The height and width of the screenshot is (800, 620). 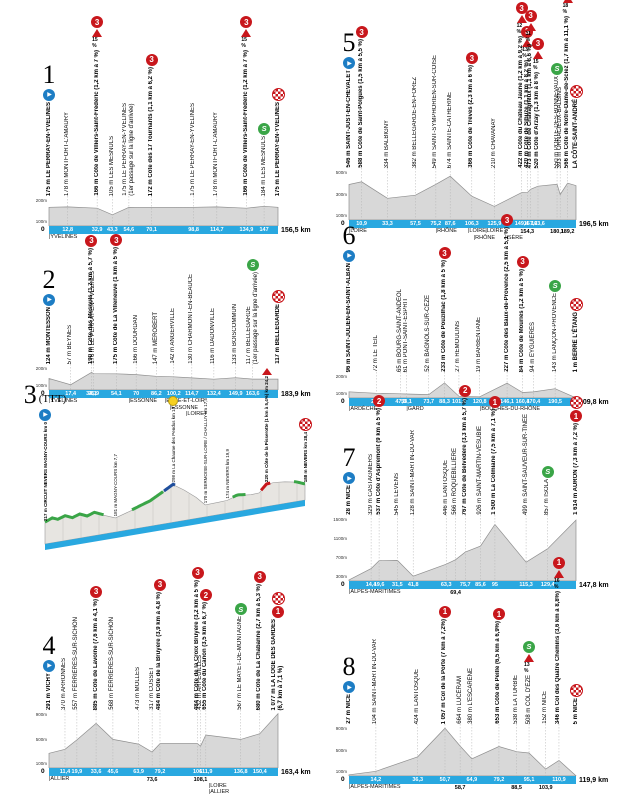 What do you see at coordinates (200, 779) in the screenshot?
I see `km-tick: 108,1` at bounding box center [200, 779].